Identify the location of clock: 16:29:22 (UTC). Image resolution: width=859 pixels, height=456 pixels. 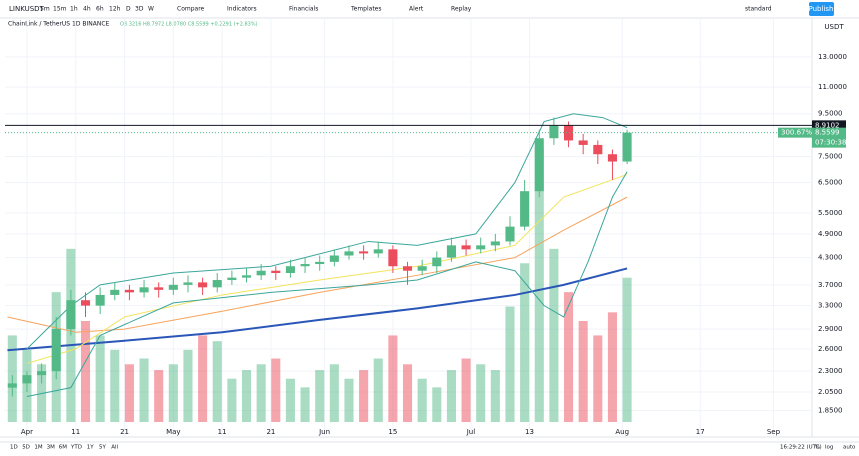
(801, 448).